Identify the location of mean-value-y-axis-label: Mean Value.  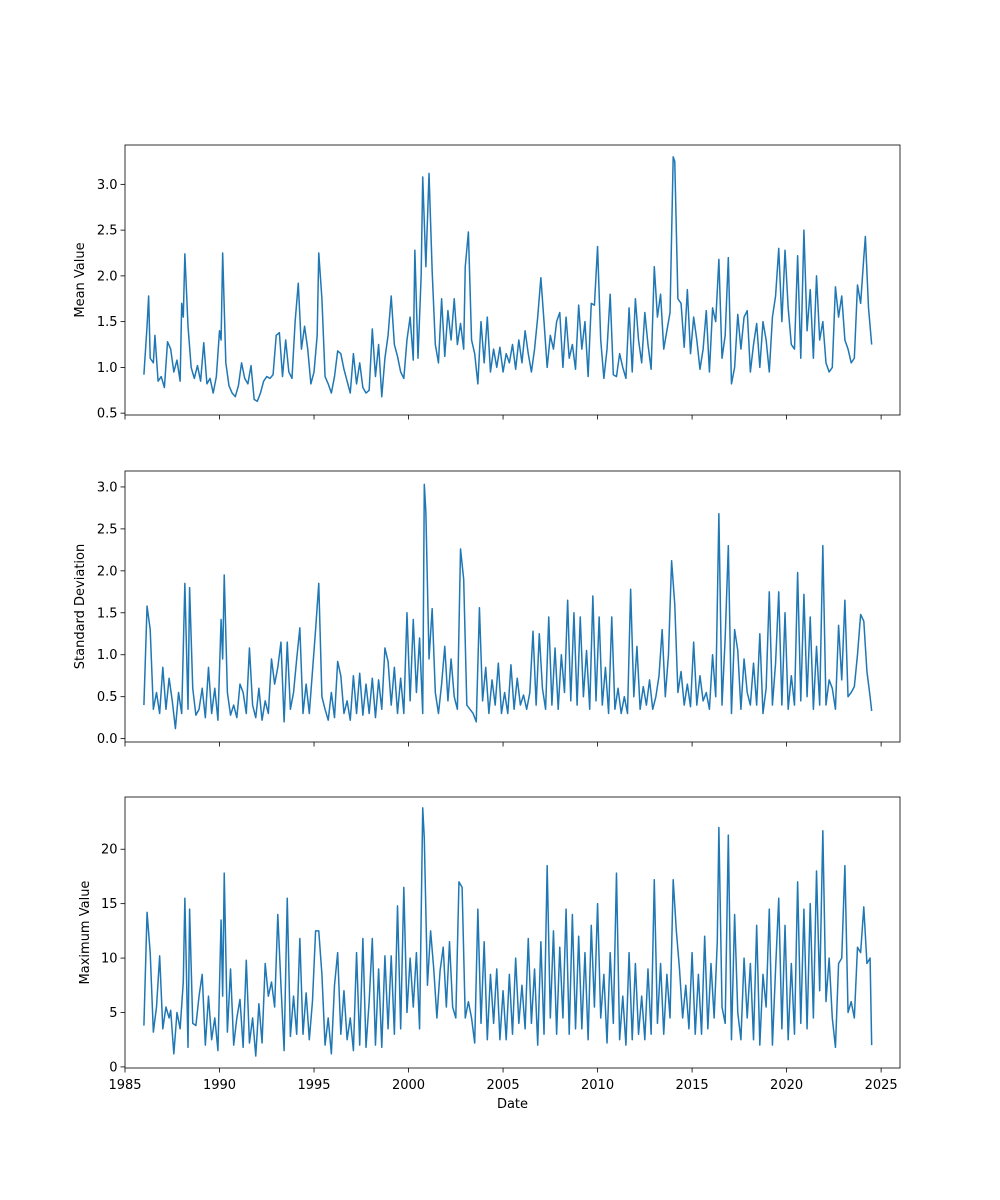
(80, 279).